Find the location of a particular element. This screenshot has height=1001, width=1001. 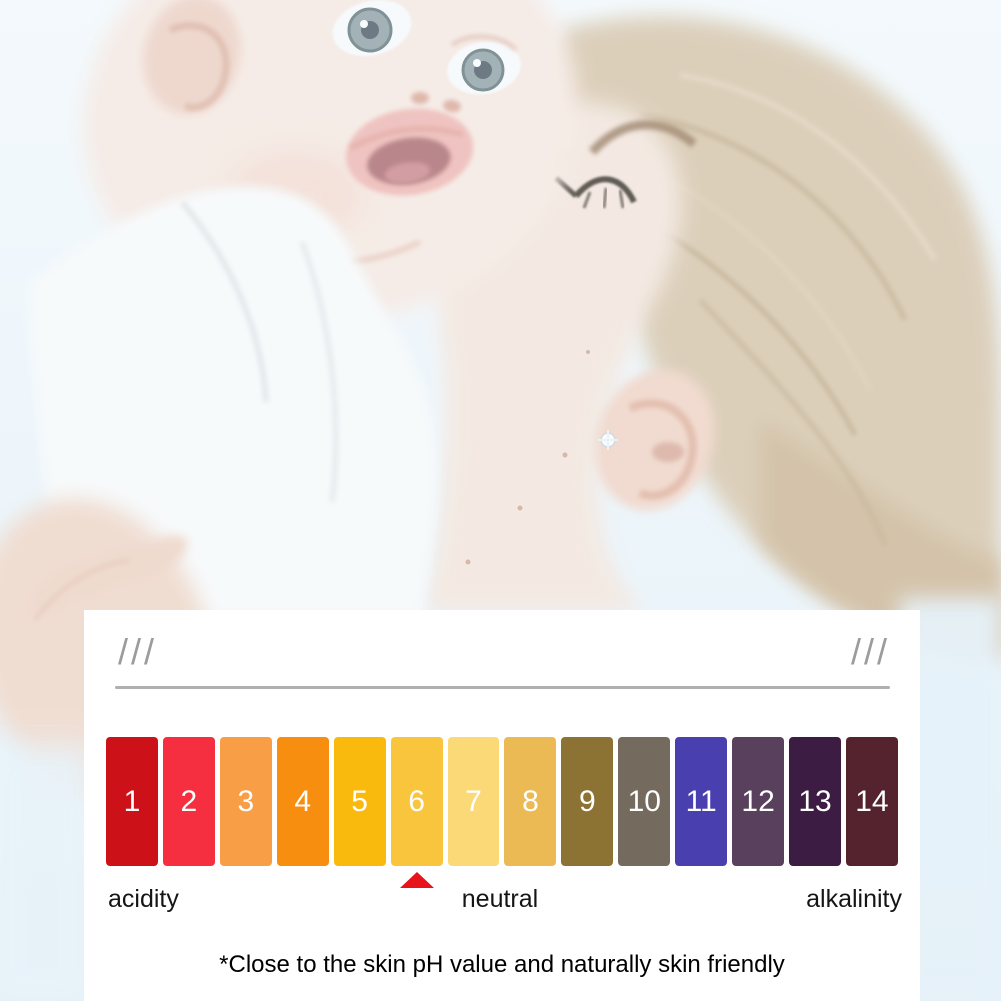

ph-swatch-1: 1 is located at coordinates (132, 801).